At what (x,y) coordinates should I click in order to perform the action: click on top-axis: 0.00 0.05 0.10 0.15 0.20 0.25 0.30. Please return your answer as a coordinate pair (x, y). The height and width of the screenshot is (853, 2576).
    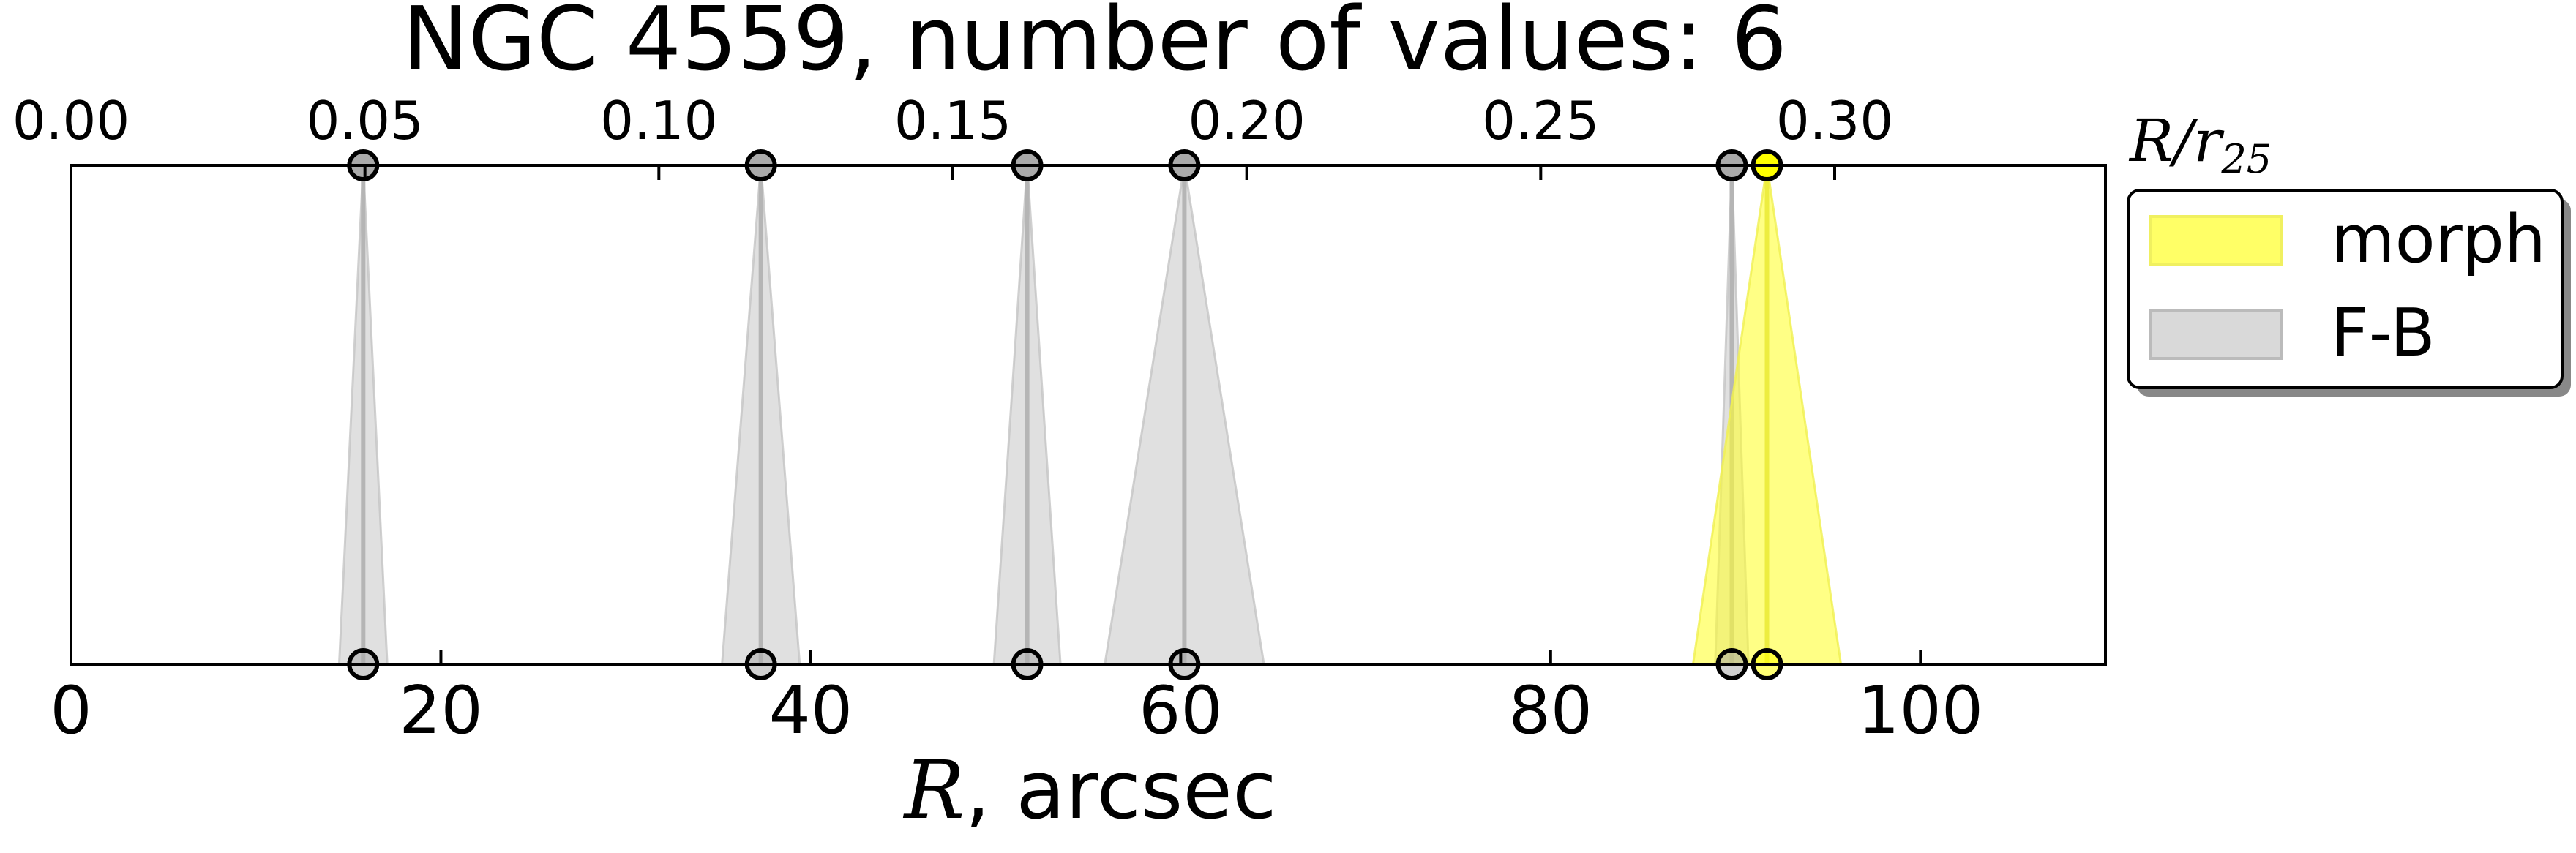
    Looking at the image, I should click on (952, 135).